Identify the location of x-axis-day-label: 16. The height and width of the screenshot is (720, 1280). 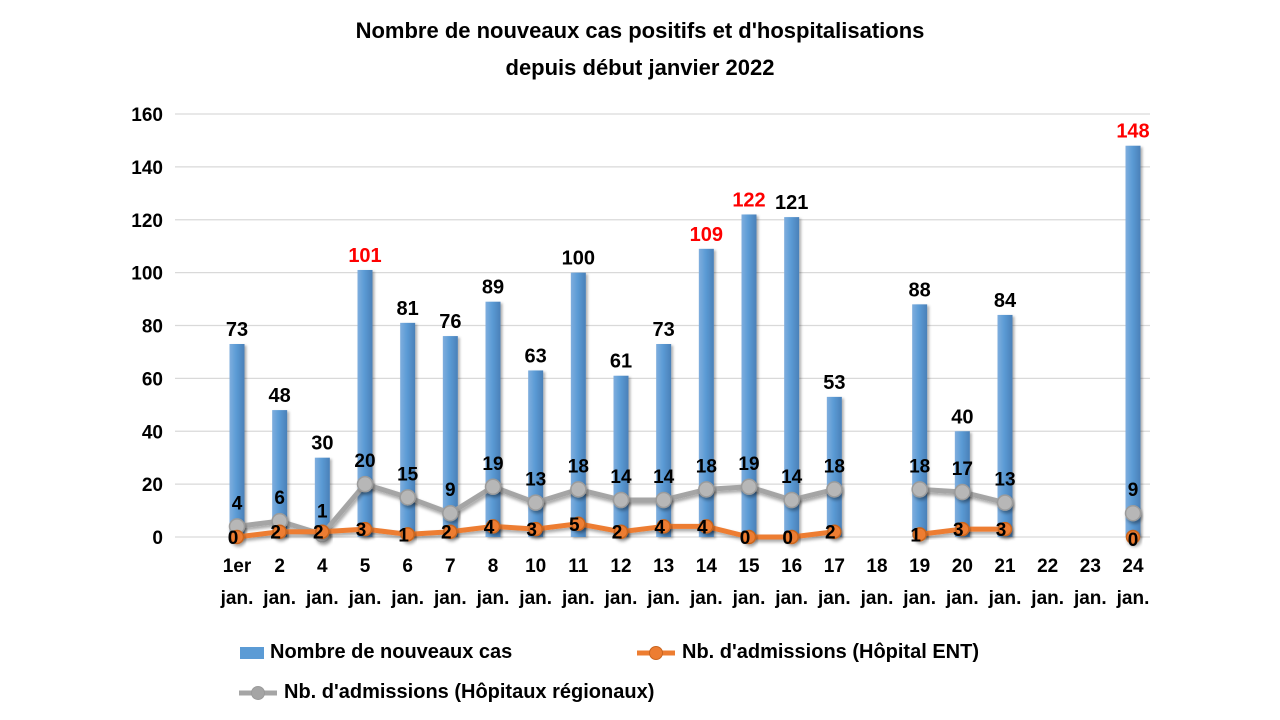
(791, 566).